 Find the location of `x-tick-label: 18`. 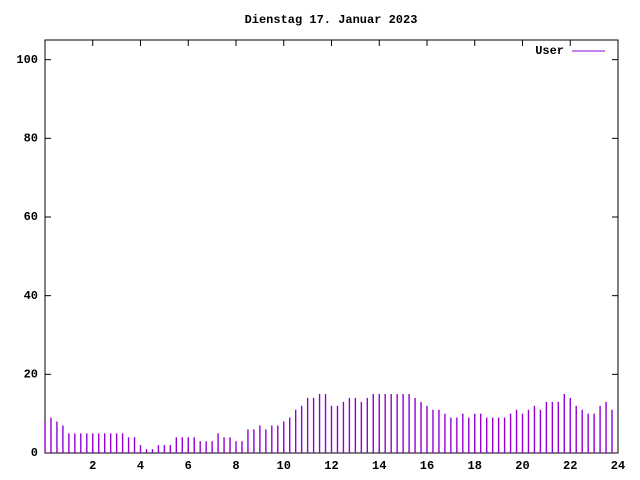

x-tick-label: 18 is located at coordinates (475, 466).